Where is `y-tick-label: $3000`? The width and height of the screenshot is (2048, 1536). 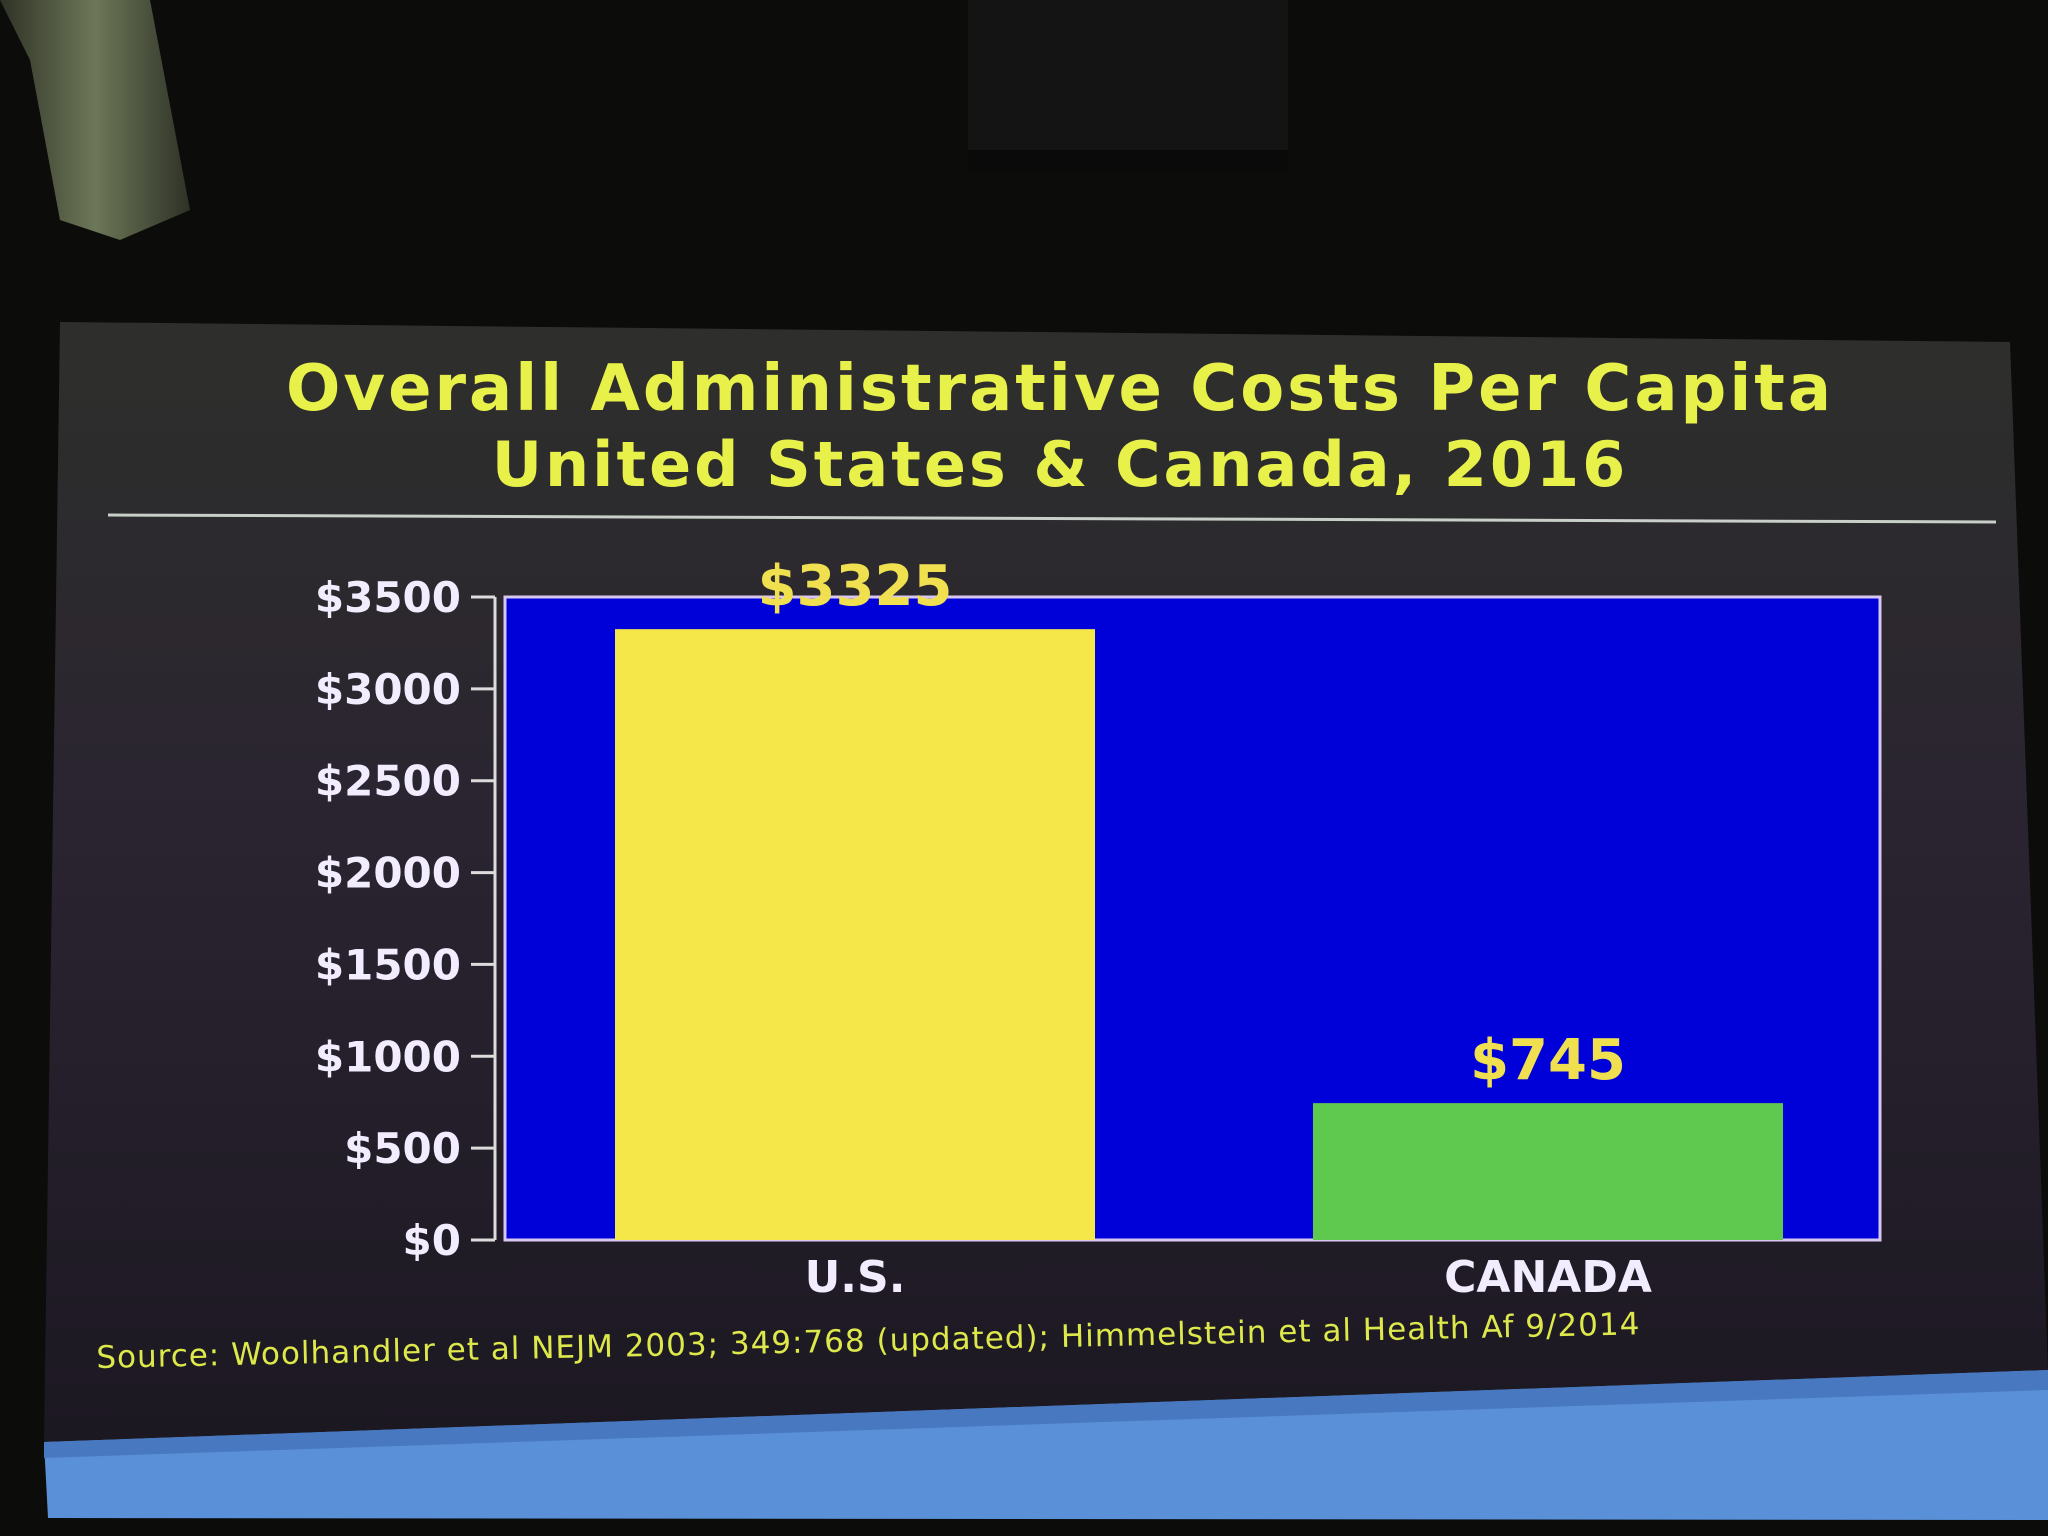 y-tick-label: $3000 is located at coordinates (388, 689).